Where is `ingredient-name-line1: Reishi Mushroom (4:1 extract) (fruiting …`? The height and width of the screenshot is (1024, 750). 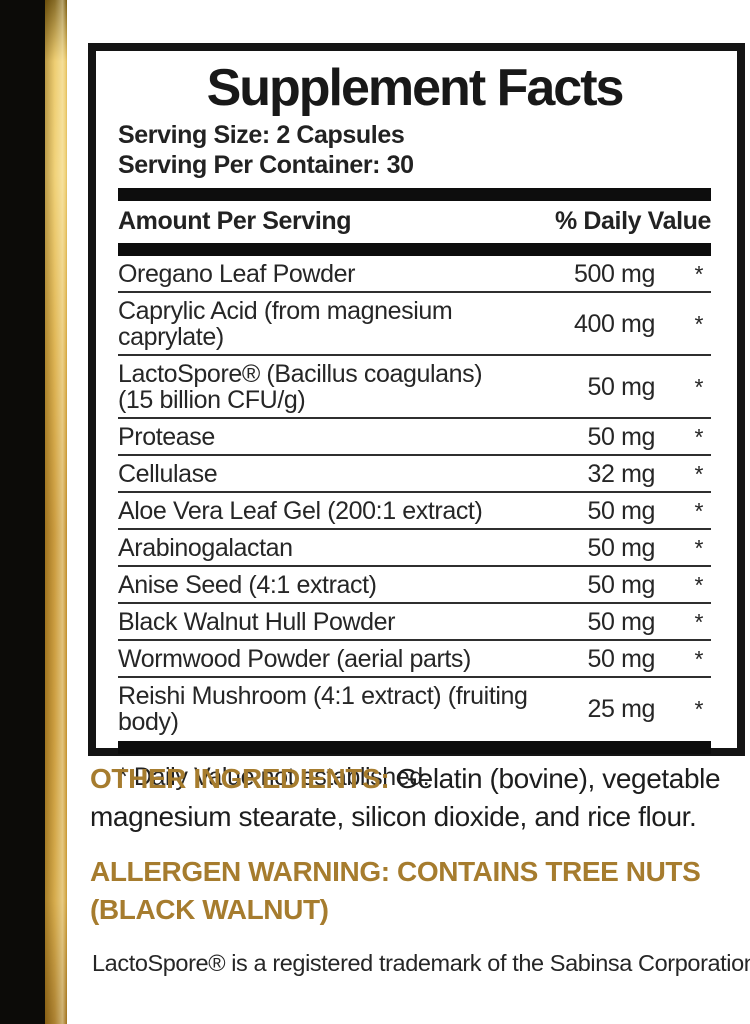 ingredient-name-line1: Reishi Mushroom (4:1 extract) (fruiting … is located at coordinates (323, 709).